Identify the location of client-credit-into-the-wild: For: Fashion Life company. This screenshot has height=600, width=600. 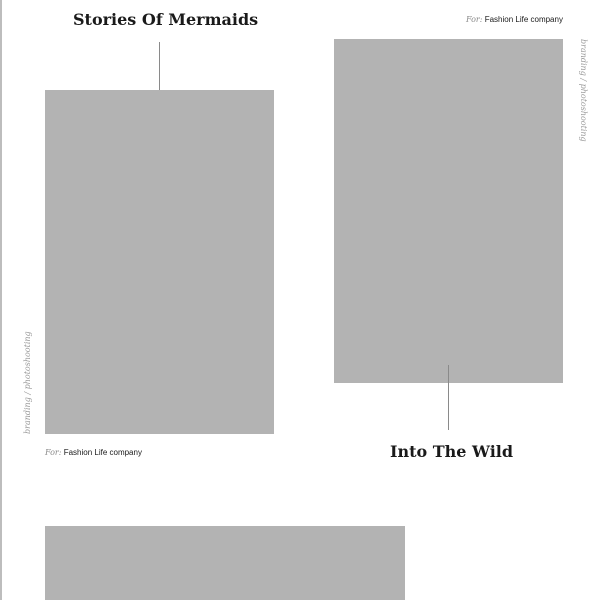
(93, 453).